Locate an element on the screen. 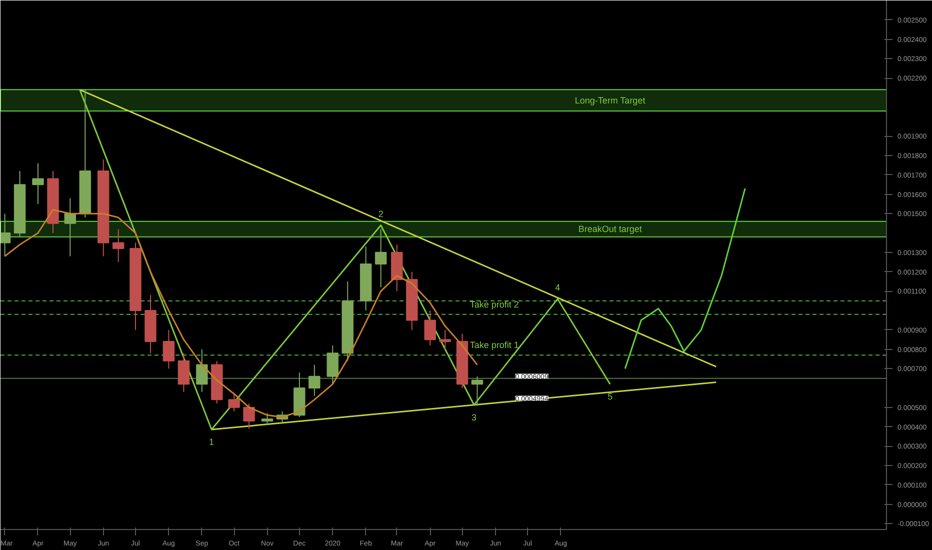 This screenshot has height=550, width=932. annotation: 1 is located at coordinates (211, 442).